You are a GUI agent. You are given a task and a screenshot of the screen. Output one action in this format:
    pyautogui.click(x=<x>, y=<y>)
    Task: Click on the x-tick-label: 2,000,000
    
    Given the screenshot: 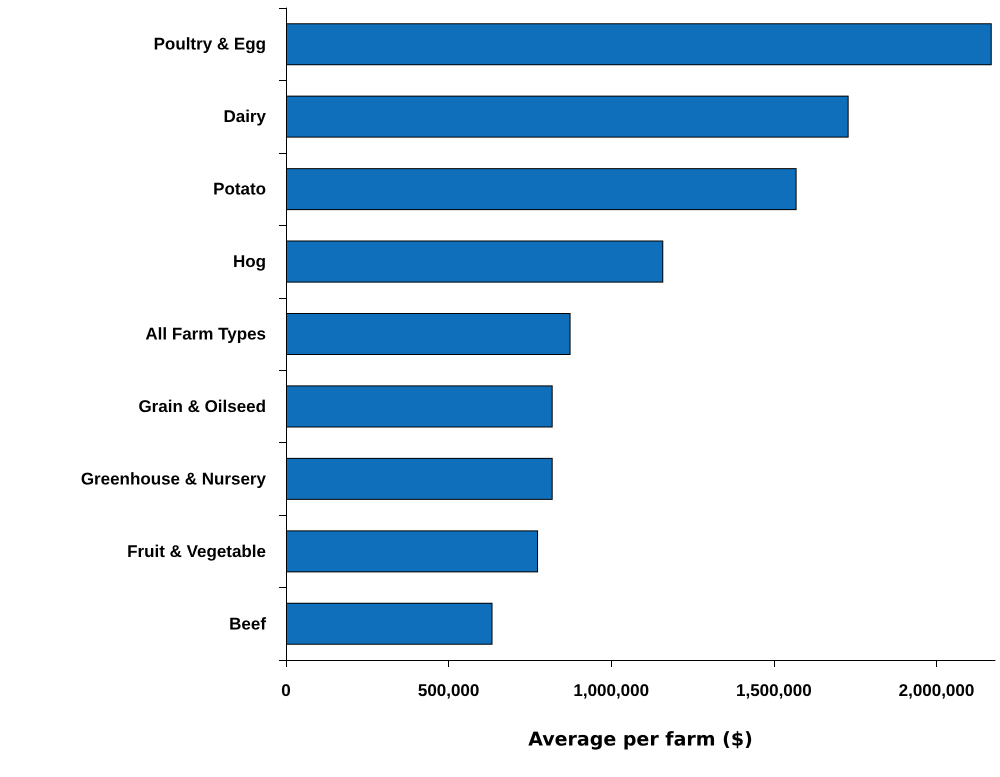 What is the action you would take?
    pyautogui.click(x=936, y=690)
    